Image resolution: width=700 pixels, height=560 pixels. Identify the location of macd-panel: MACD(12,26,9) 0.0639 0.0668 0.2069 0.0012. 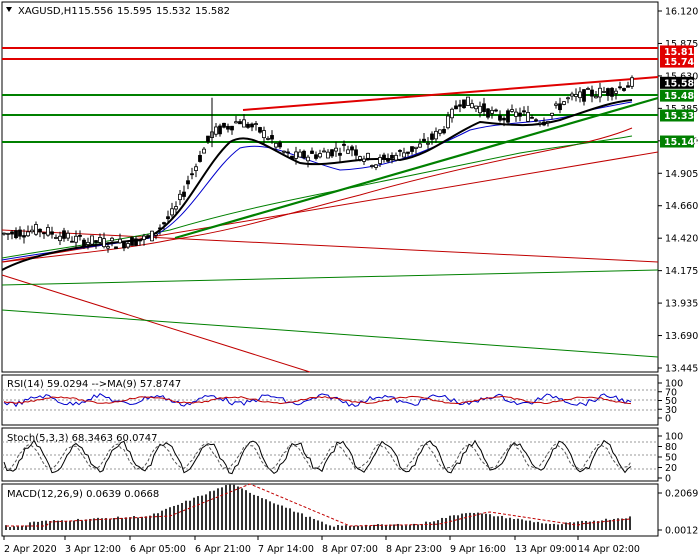
(349, 510).